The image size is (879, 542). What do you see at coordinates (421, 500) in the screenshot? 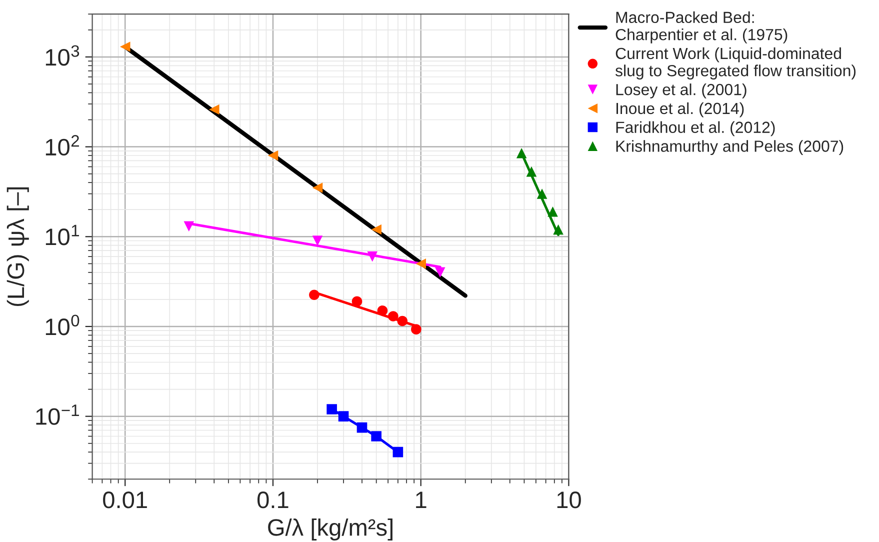
I see `x-tick-label: 1` at bounding box center [421, 500].